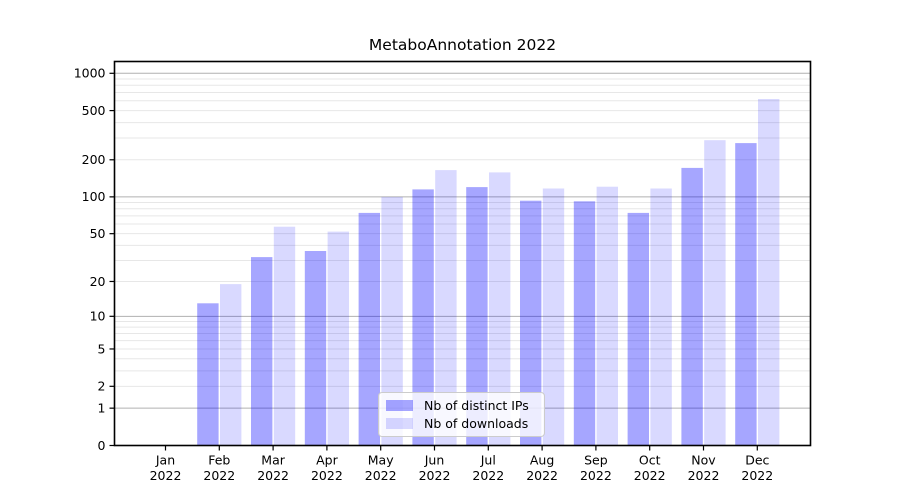 This screenshot has width=900, height=500. Describe the element at coordinates (461, 414) in the screenshot. I see `legend: Nb of distinct IPs Nb of downloads` at that location.